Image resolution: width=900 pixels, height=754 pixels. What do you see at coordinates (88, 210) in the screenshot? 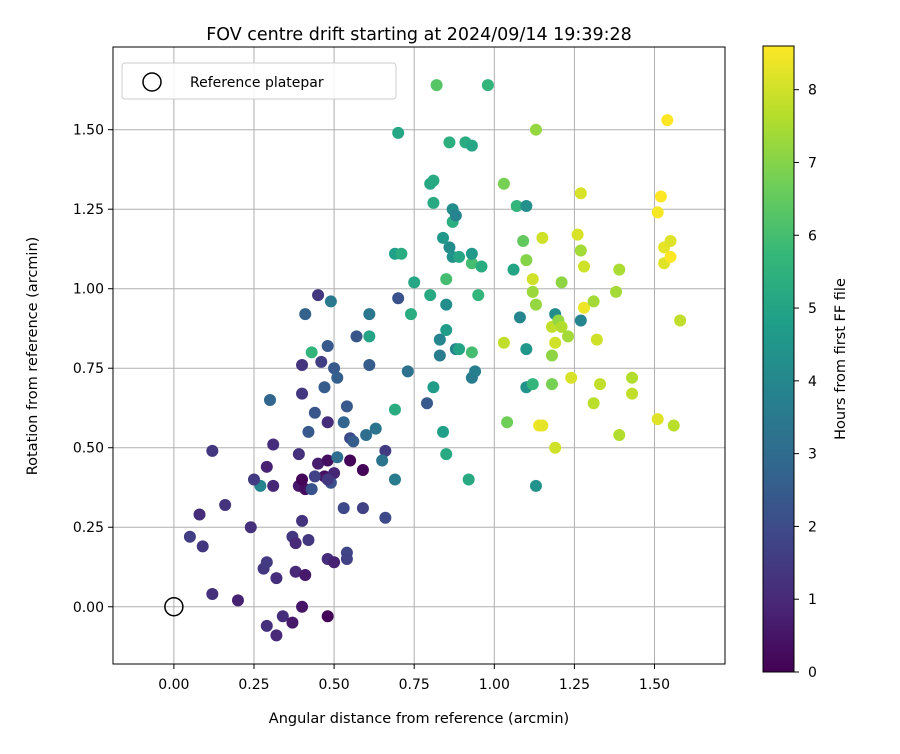
I see `y-tick-label: 1.25` at bounding box center [88, 210].